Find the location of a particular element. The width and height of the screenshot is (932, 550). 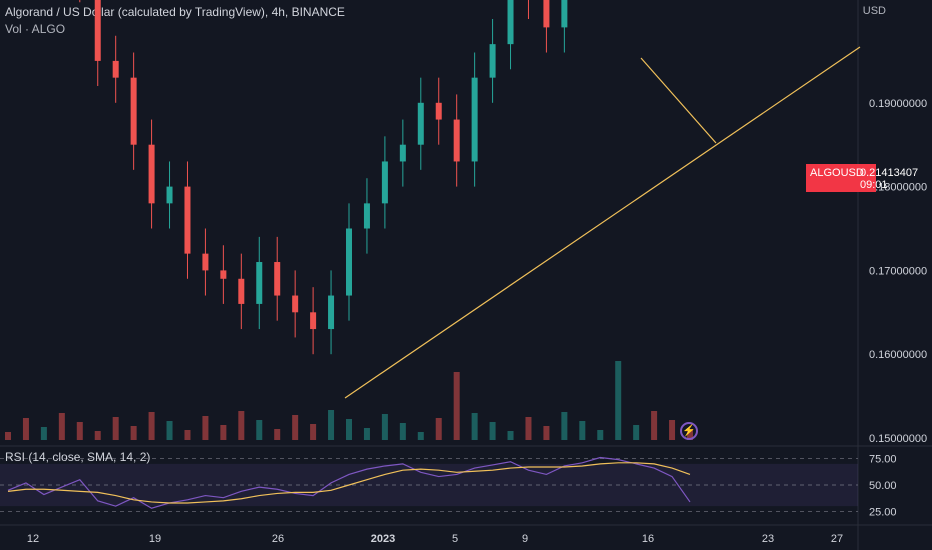

time-tick-label: 16 is located at coordinates (648, 539).